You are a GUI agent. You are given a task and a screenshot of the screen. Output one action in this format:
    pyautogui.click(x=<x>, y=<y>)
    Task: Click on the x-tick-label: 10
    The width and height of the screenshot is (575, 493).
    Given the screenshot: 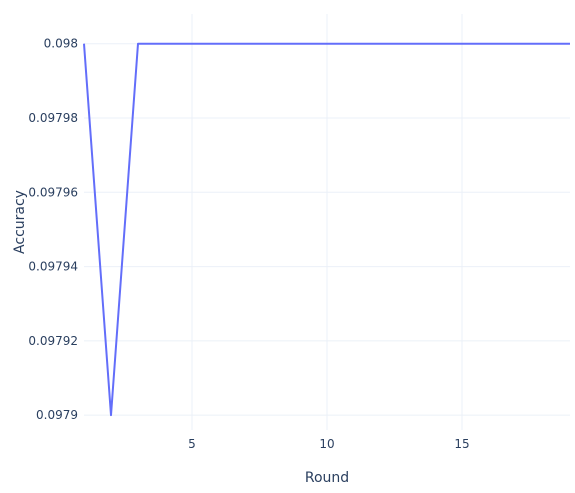 What is the action you would take?
    pyautogui.click(x=326, y=444)
    